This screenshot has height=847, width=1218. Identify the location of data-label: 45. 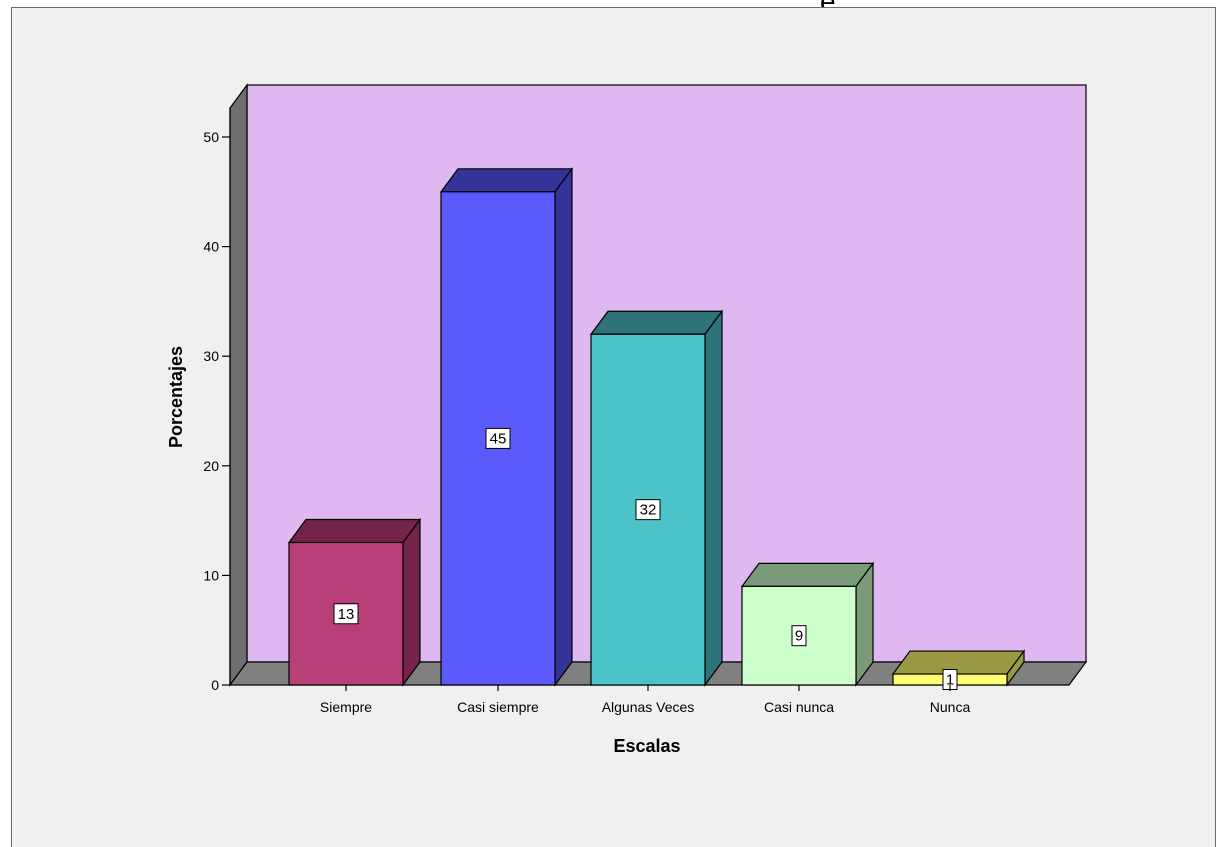
(498, 438).